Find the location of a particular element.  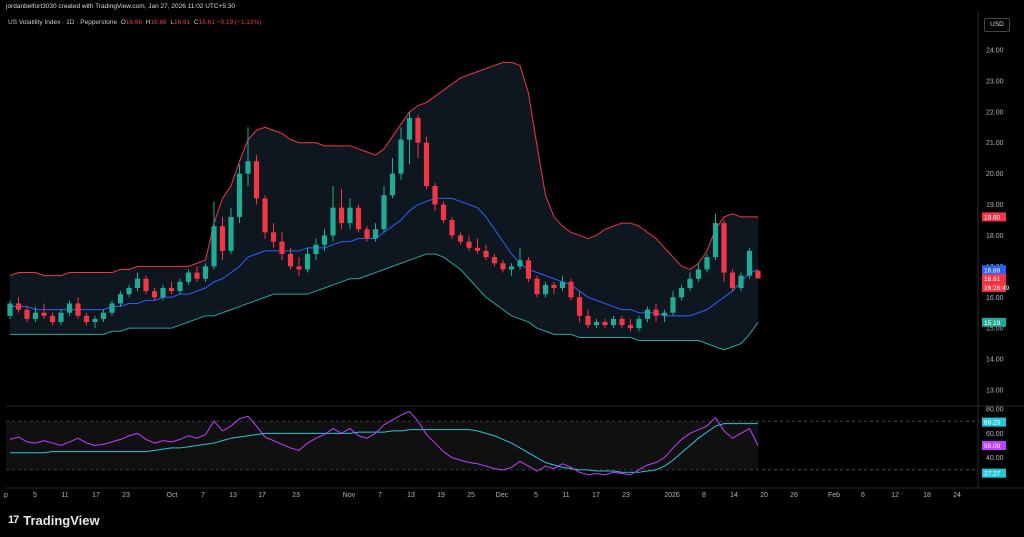

price-label-upper-band: 18.60 is located at coordinates (992, 217).